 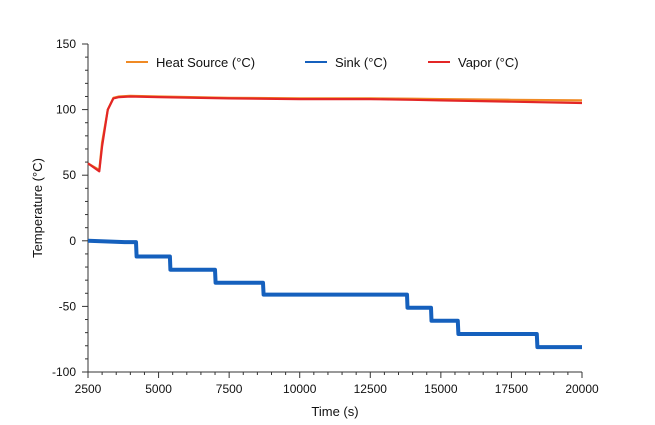 I want to click on legend-label-1: Sink (°C), so click(x=361, y=62).